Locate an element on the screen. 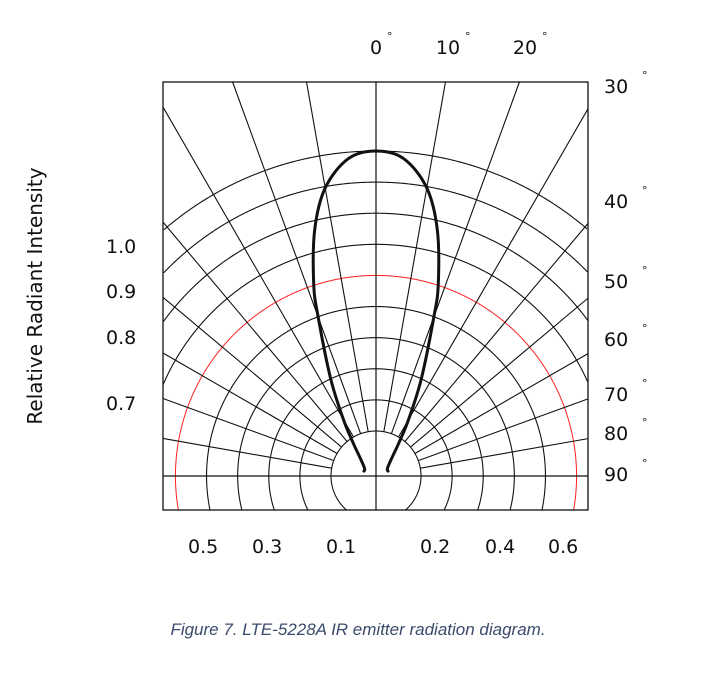 The width and height of the screenshot is (716, 686). angle-label-20: 20 is located at coordinates (525, 48).